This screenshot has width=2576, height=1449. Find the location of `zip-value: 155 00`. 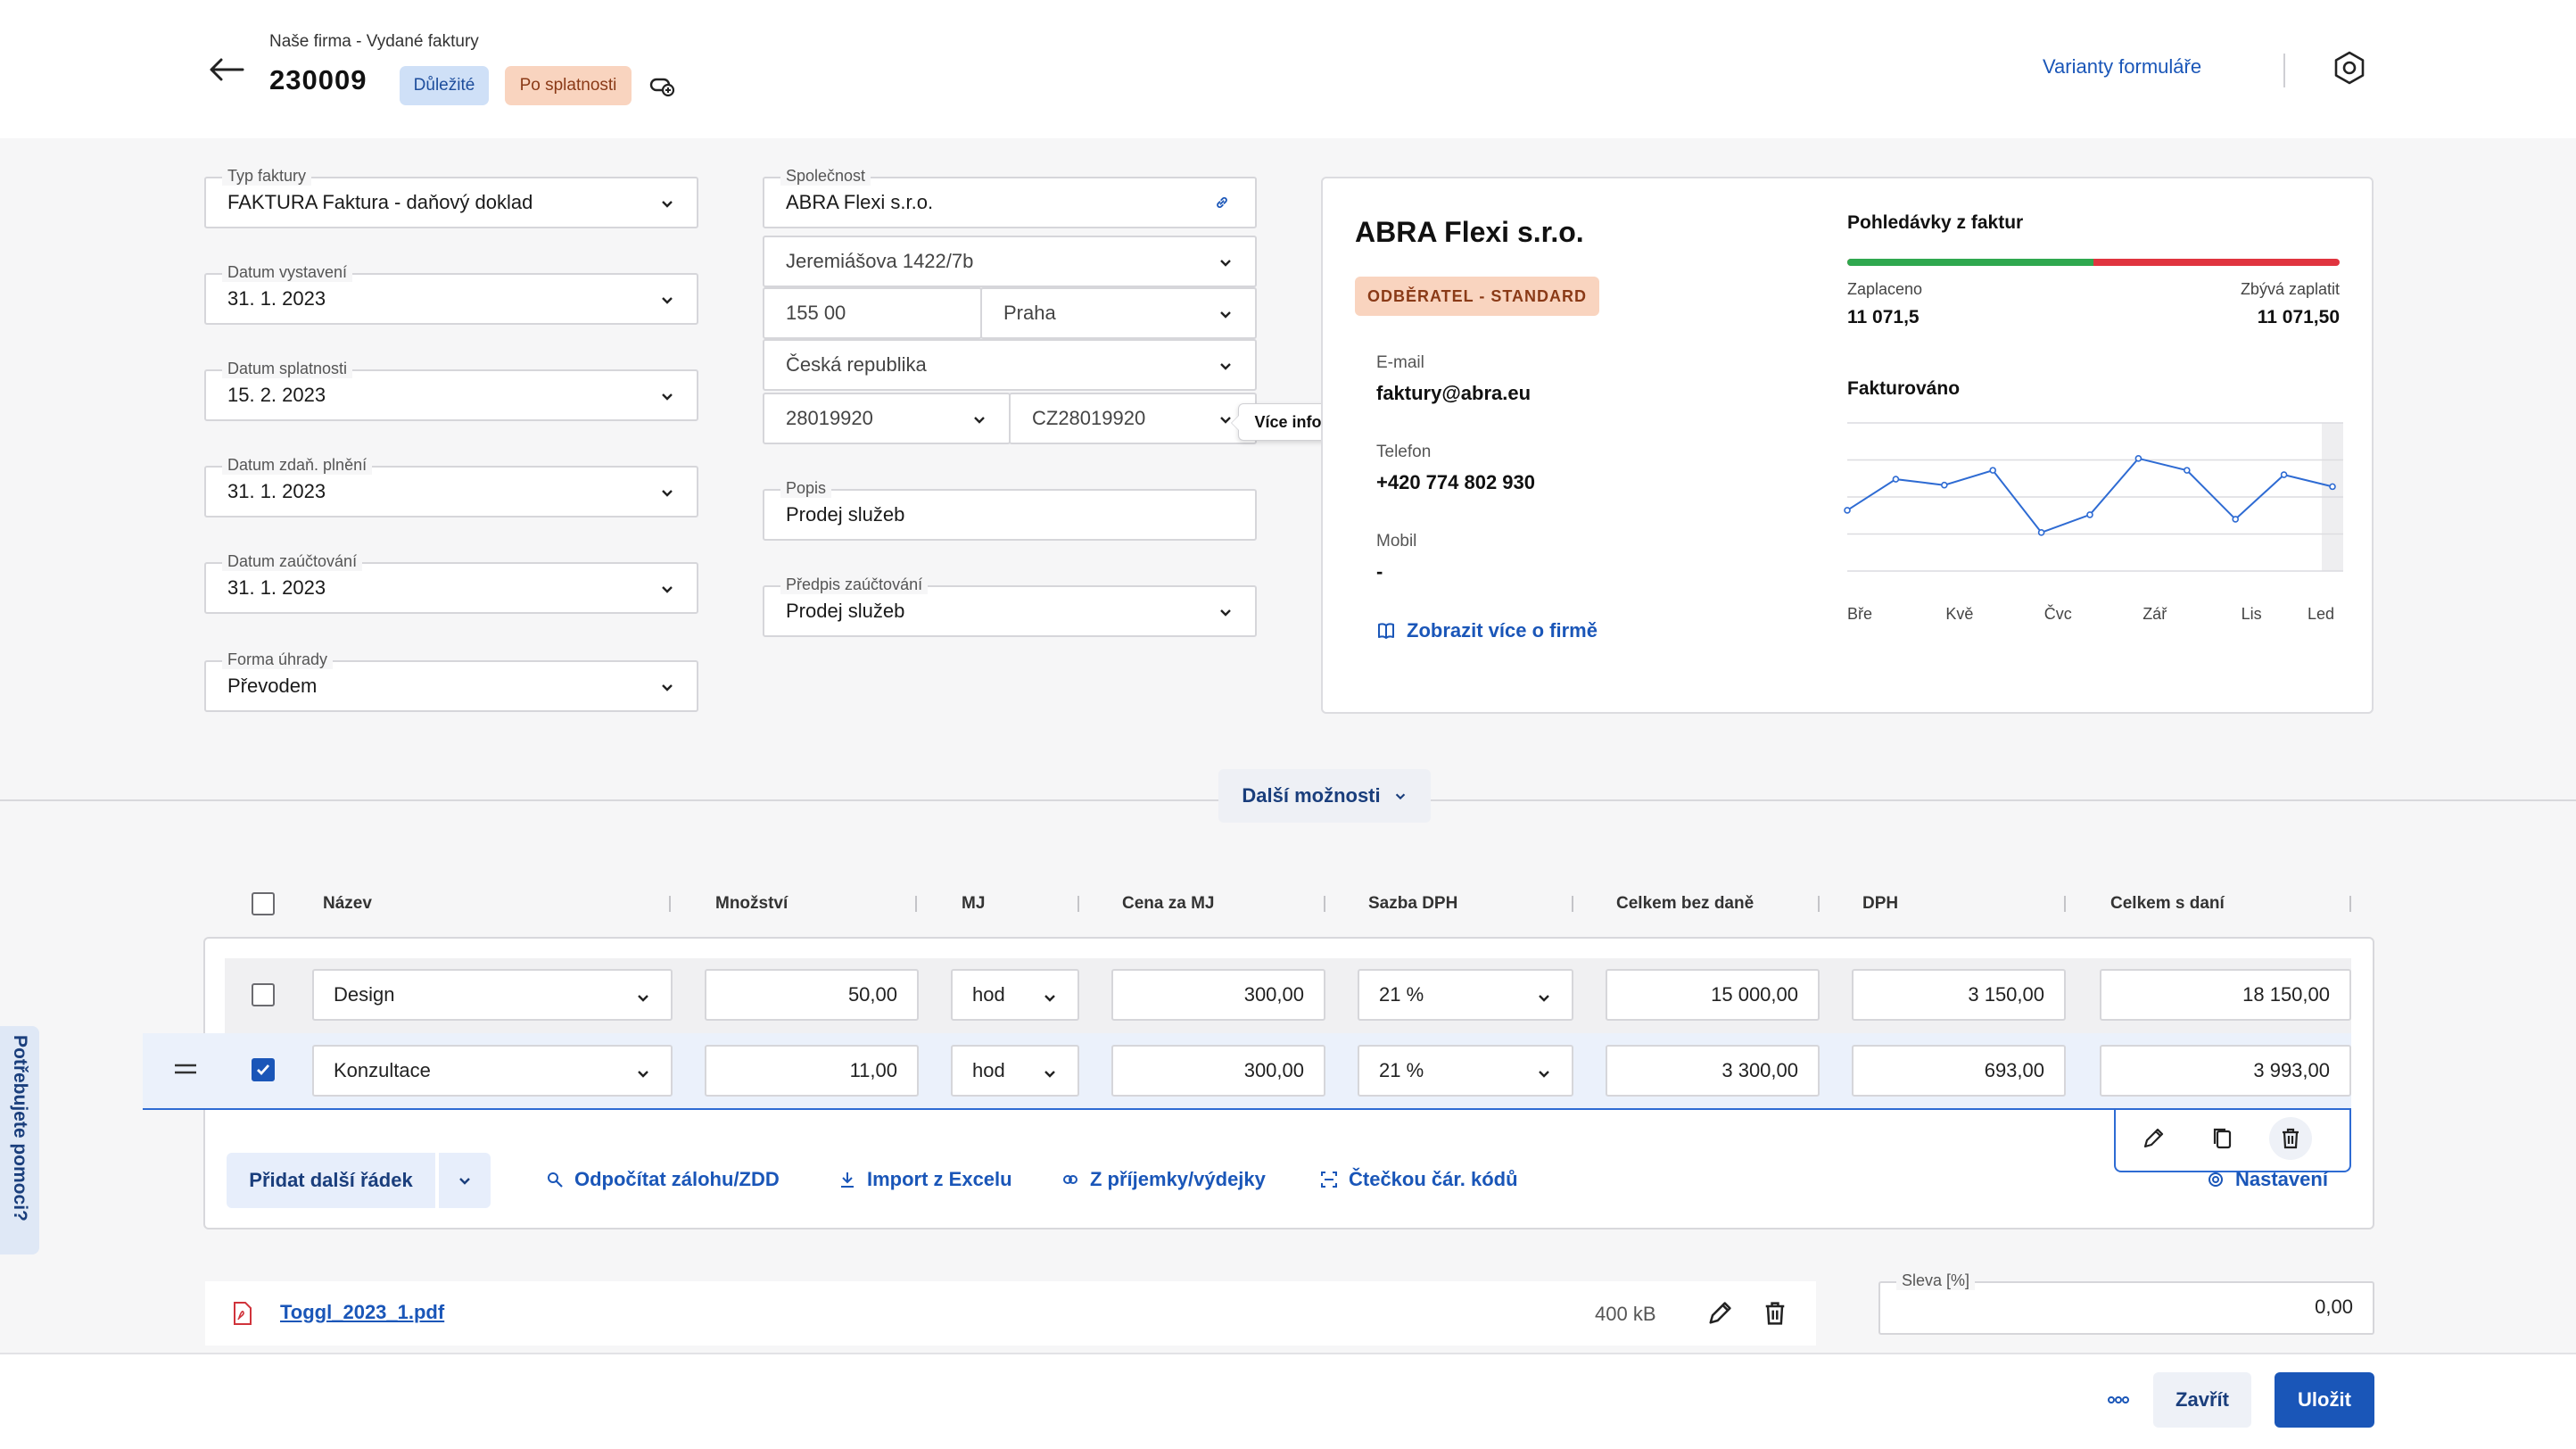

zip-value: 155 00 is located at coordinates (816, 313).